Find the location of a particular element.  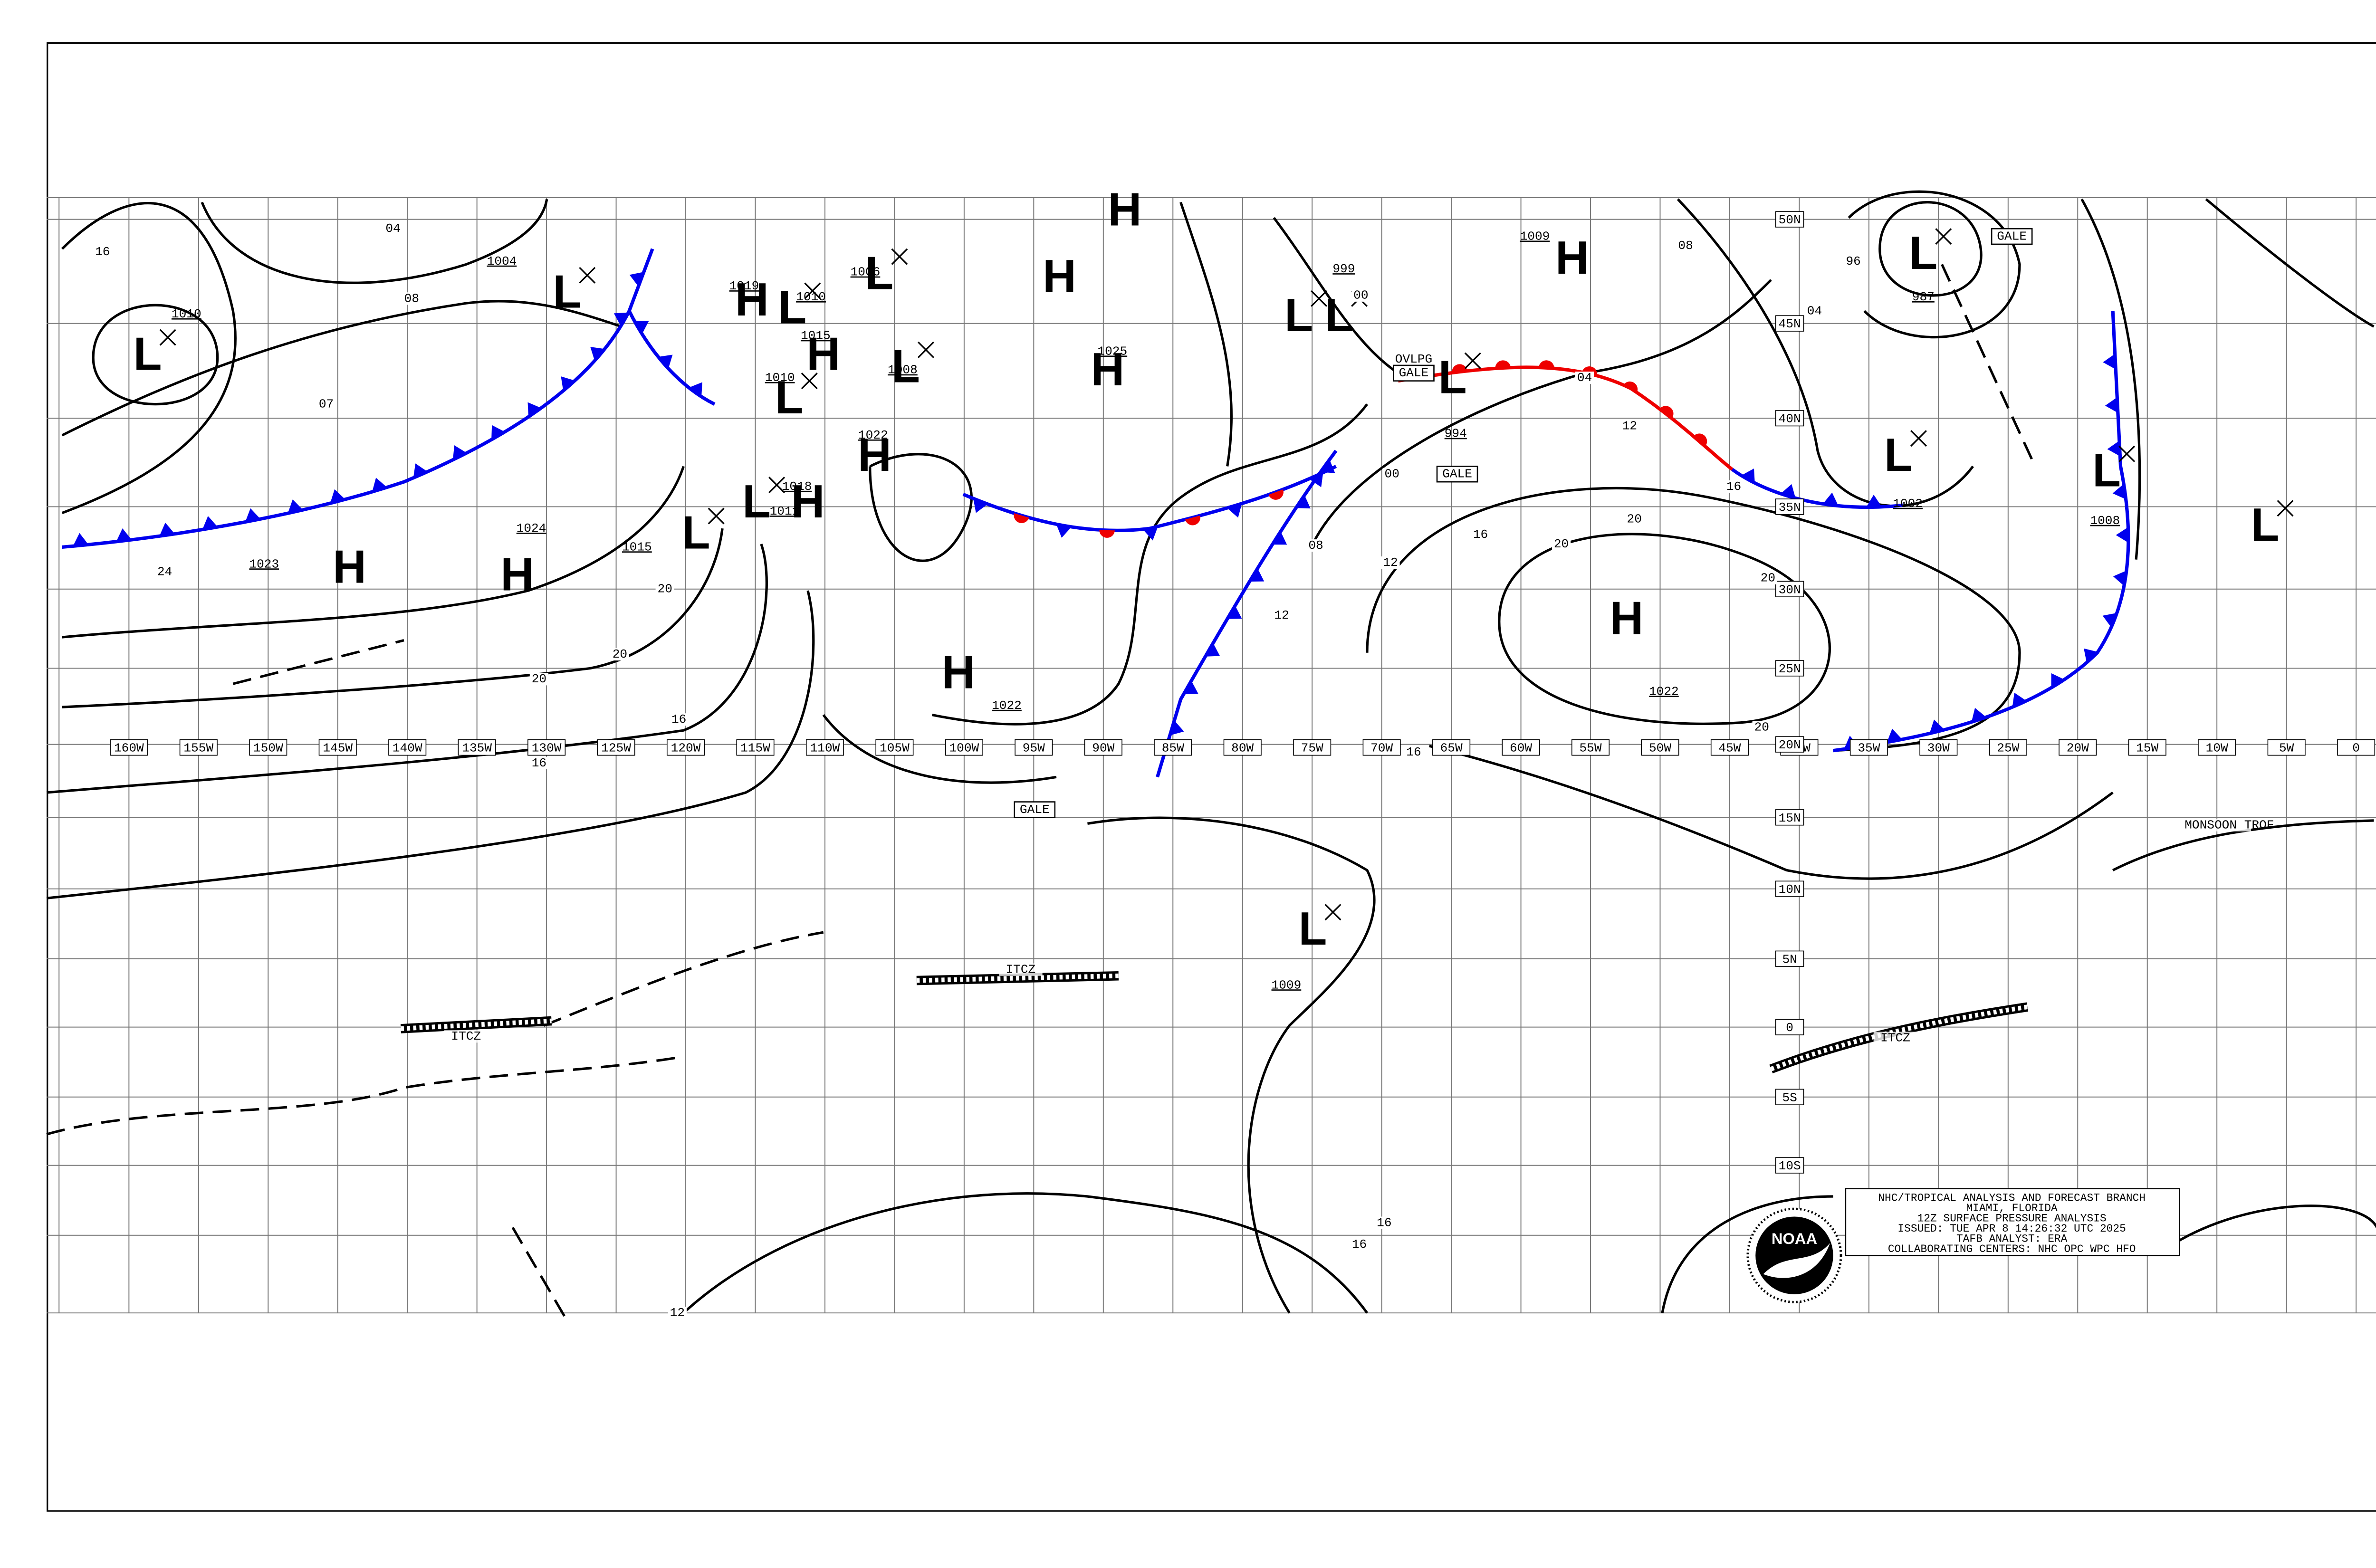

info-line: COLLABORATING CENTERS: NHC OPC WPC HFO is located at coordinates (2012, 1249).